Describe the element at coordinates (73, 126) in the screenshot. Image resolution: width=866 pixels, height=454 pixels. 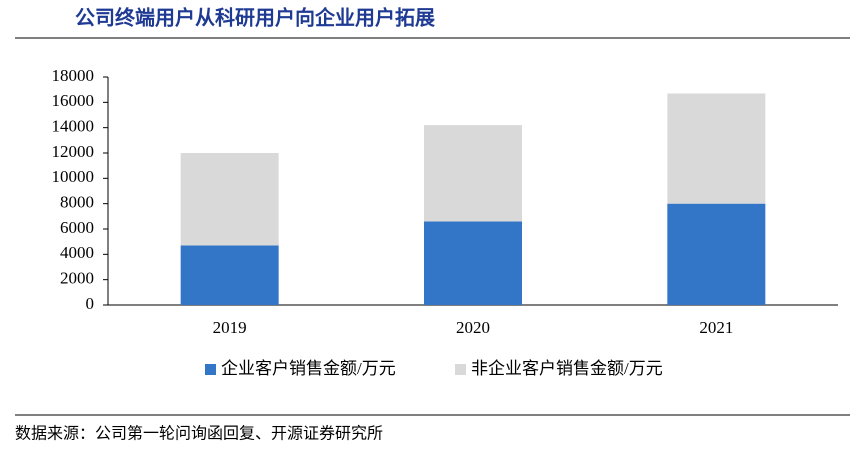
I see `y-tick-label: 14000` at that location.